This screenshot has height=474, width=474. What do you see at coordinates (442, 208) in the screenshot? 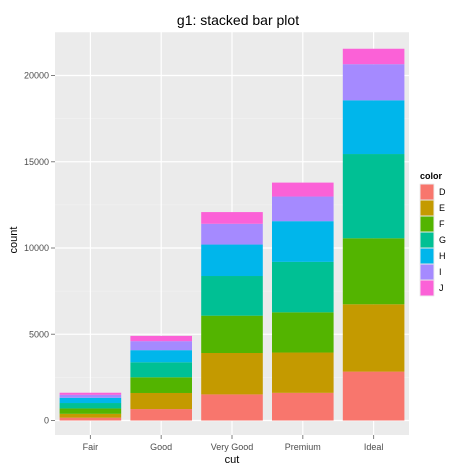
I see `legend-label: E` at bounding box center [442, 208].